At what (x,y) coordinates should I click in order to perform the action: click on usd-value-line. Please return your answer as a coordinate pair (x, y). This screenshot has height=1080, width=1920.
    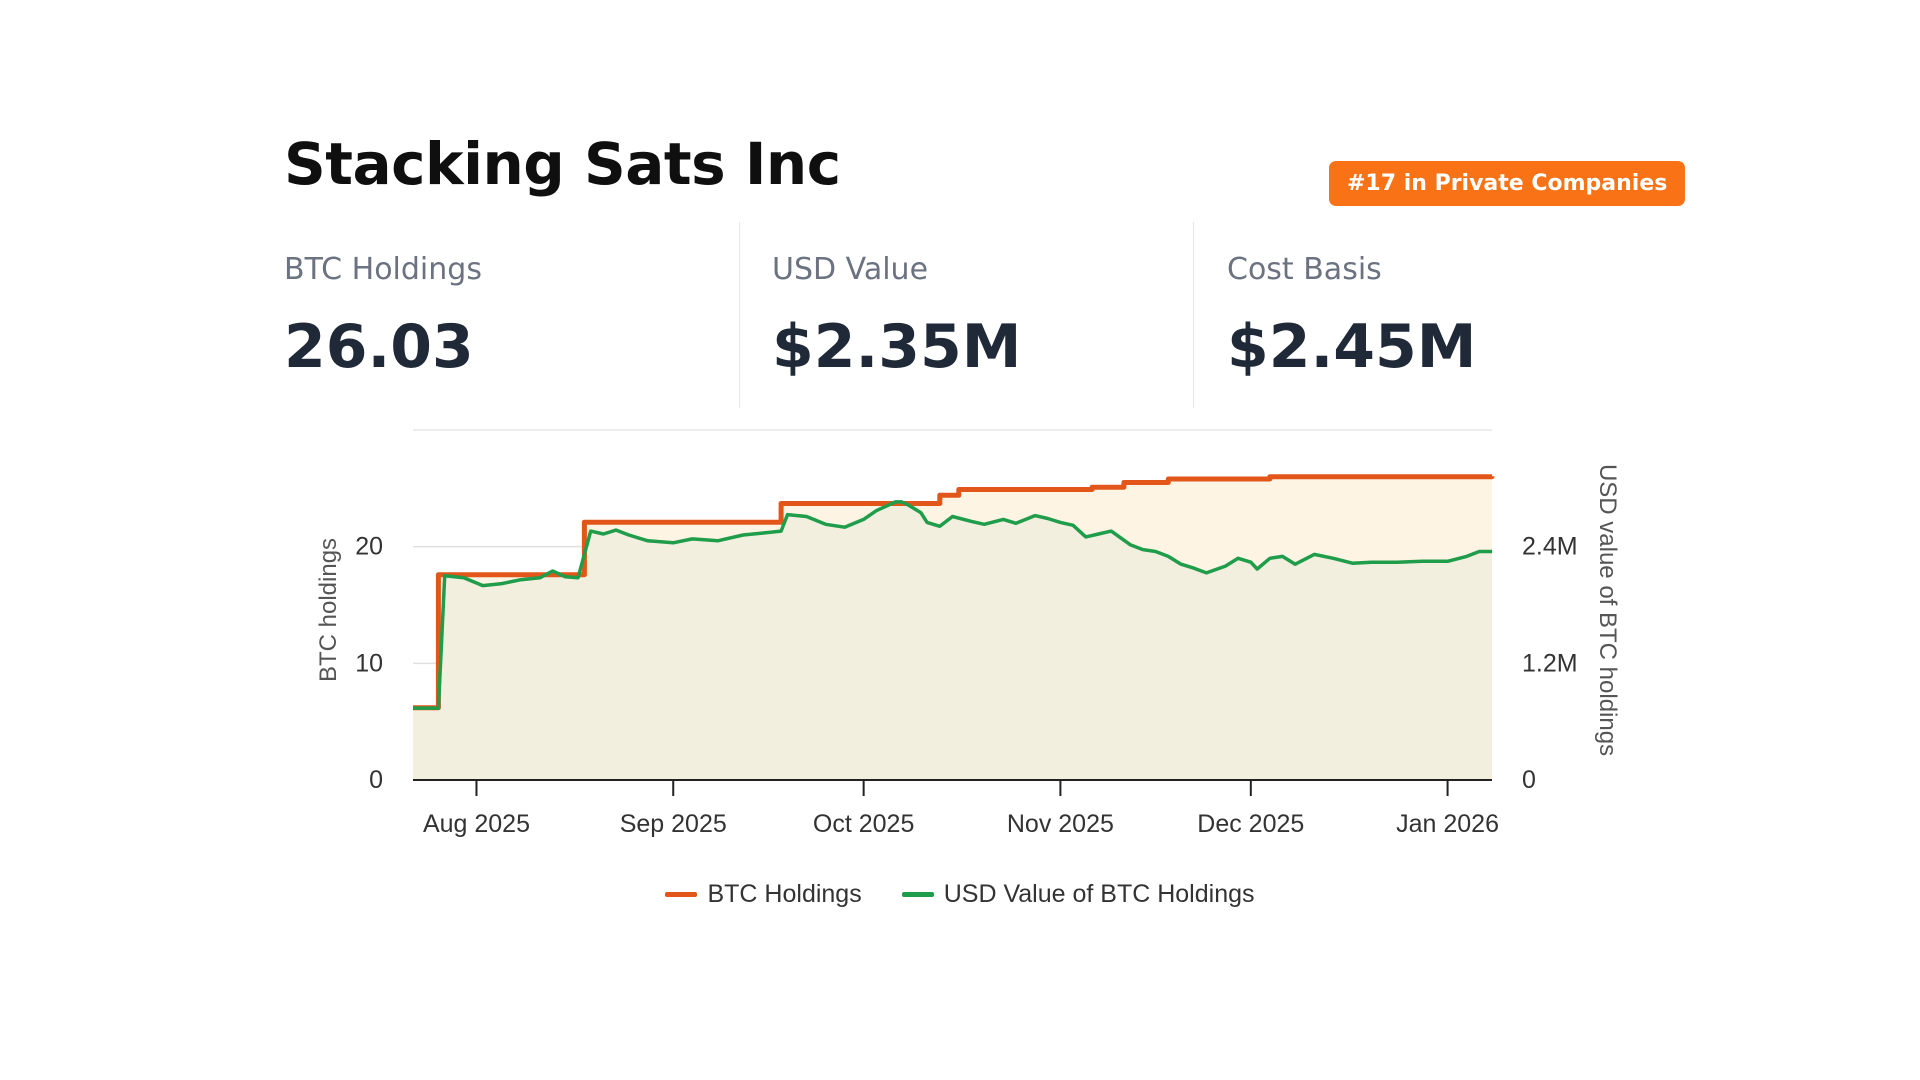
    Looking at the image, I should click on (952, 605).